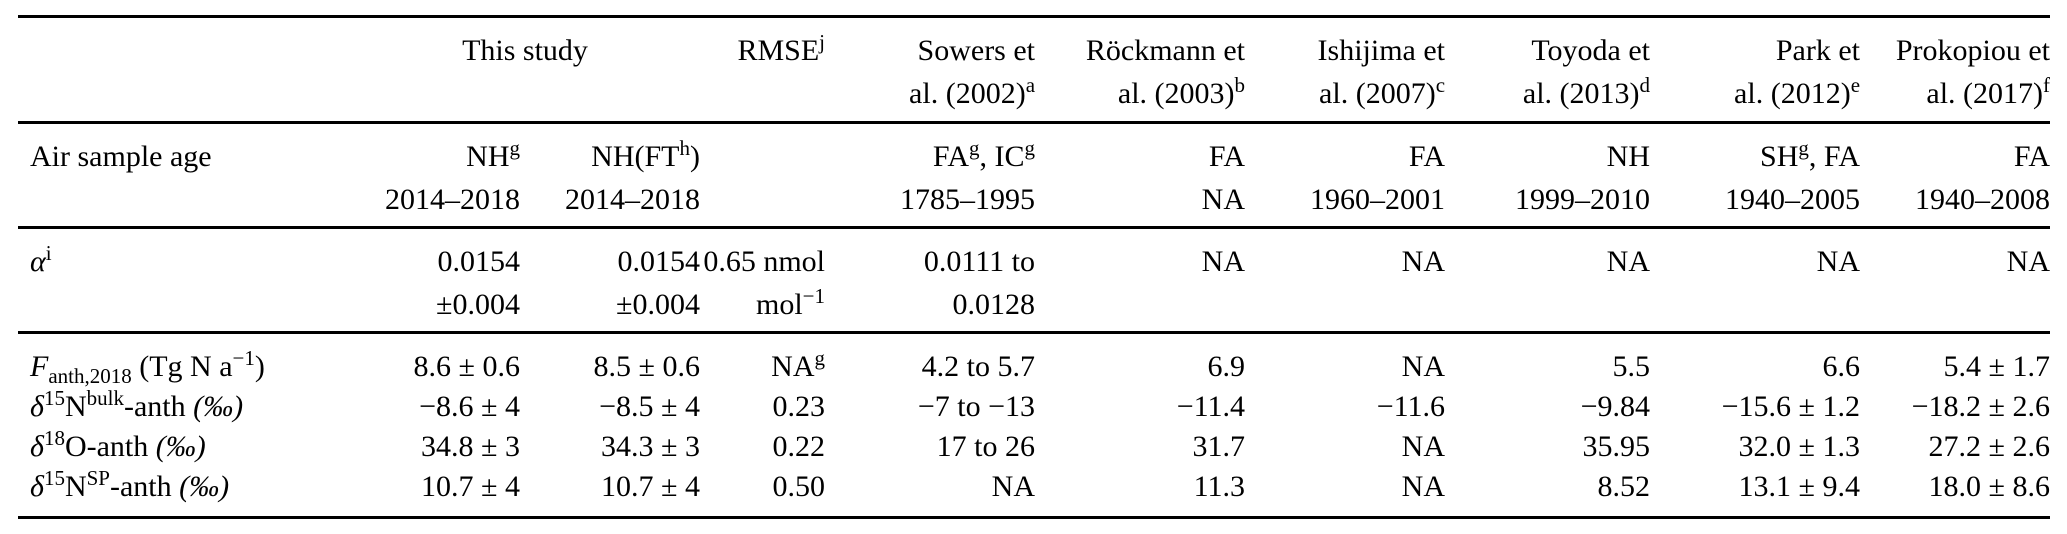  What do you see at coordinates (764, 283) in the screenshot?
I see `table-cell: 0.65 nmol mol−1` at bounding box center [764, 283].